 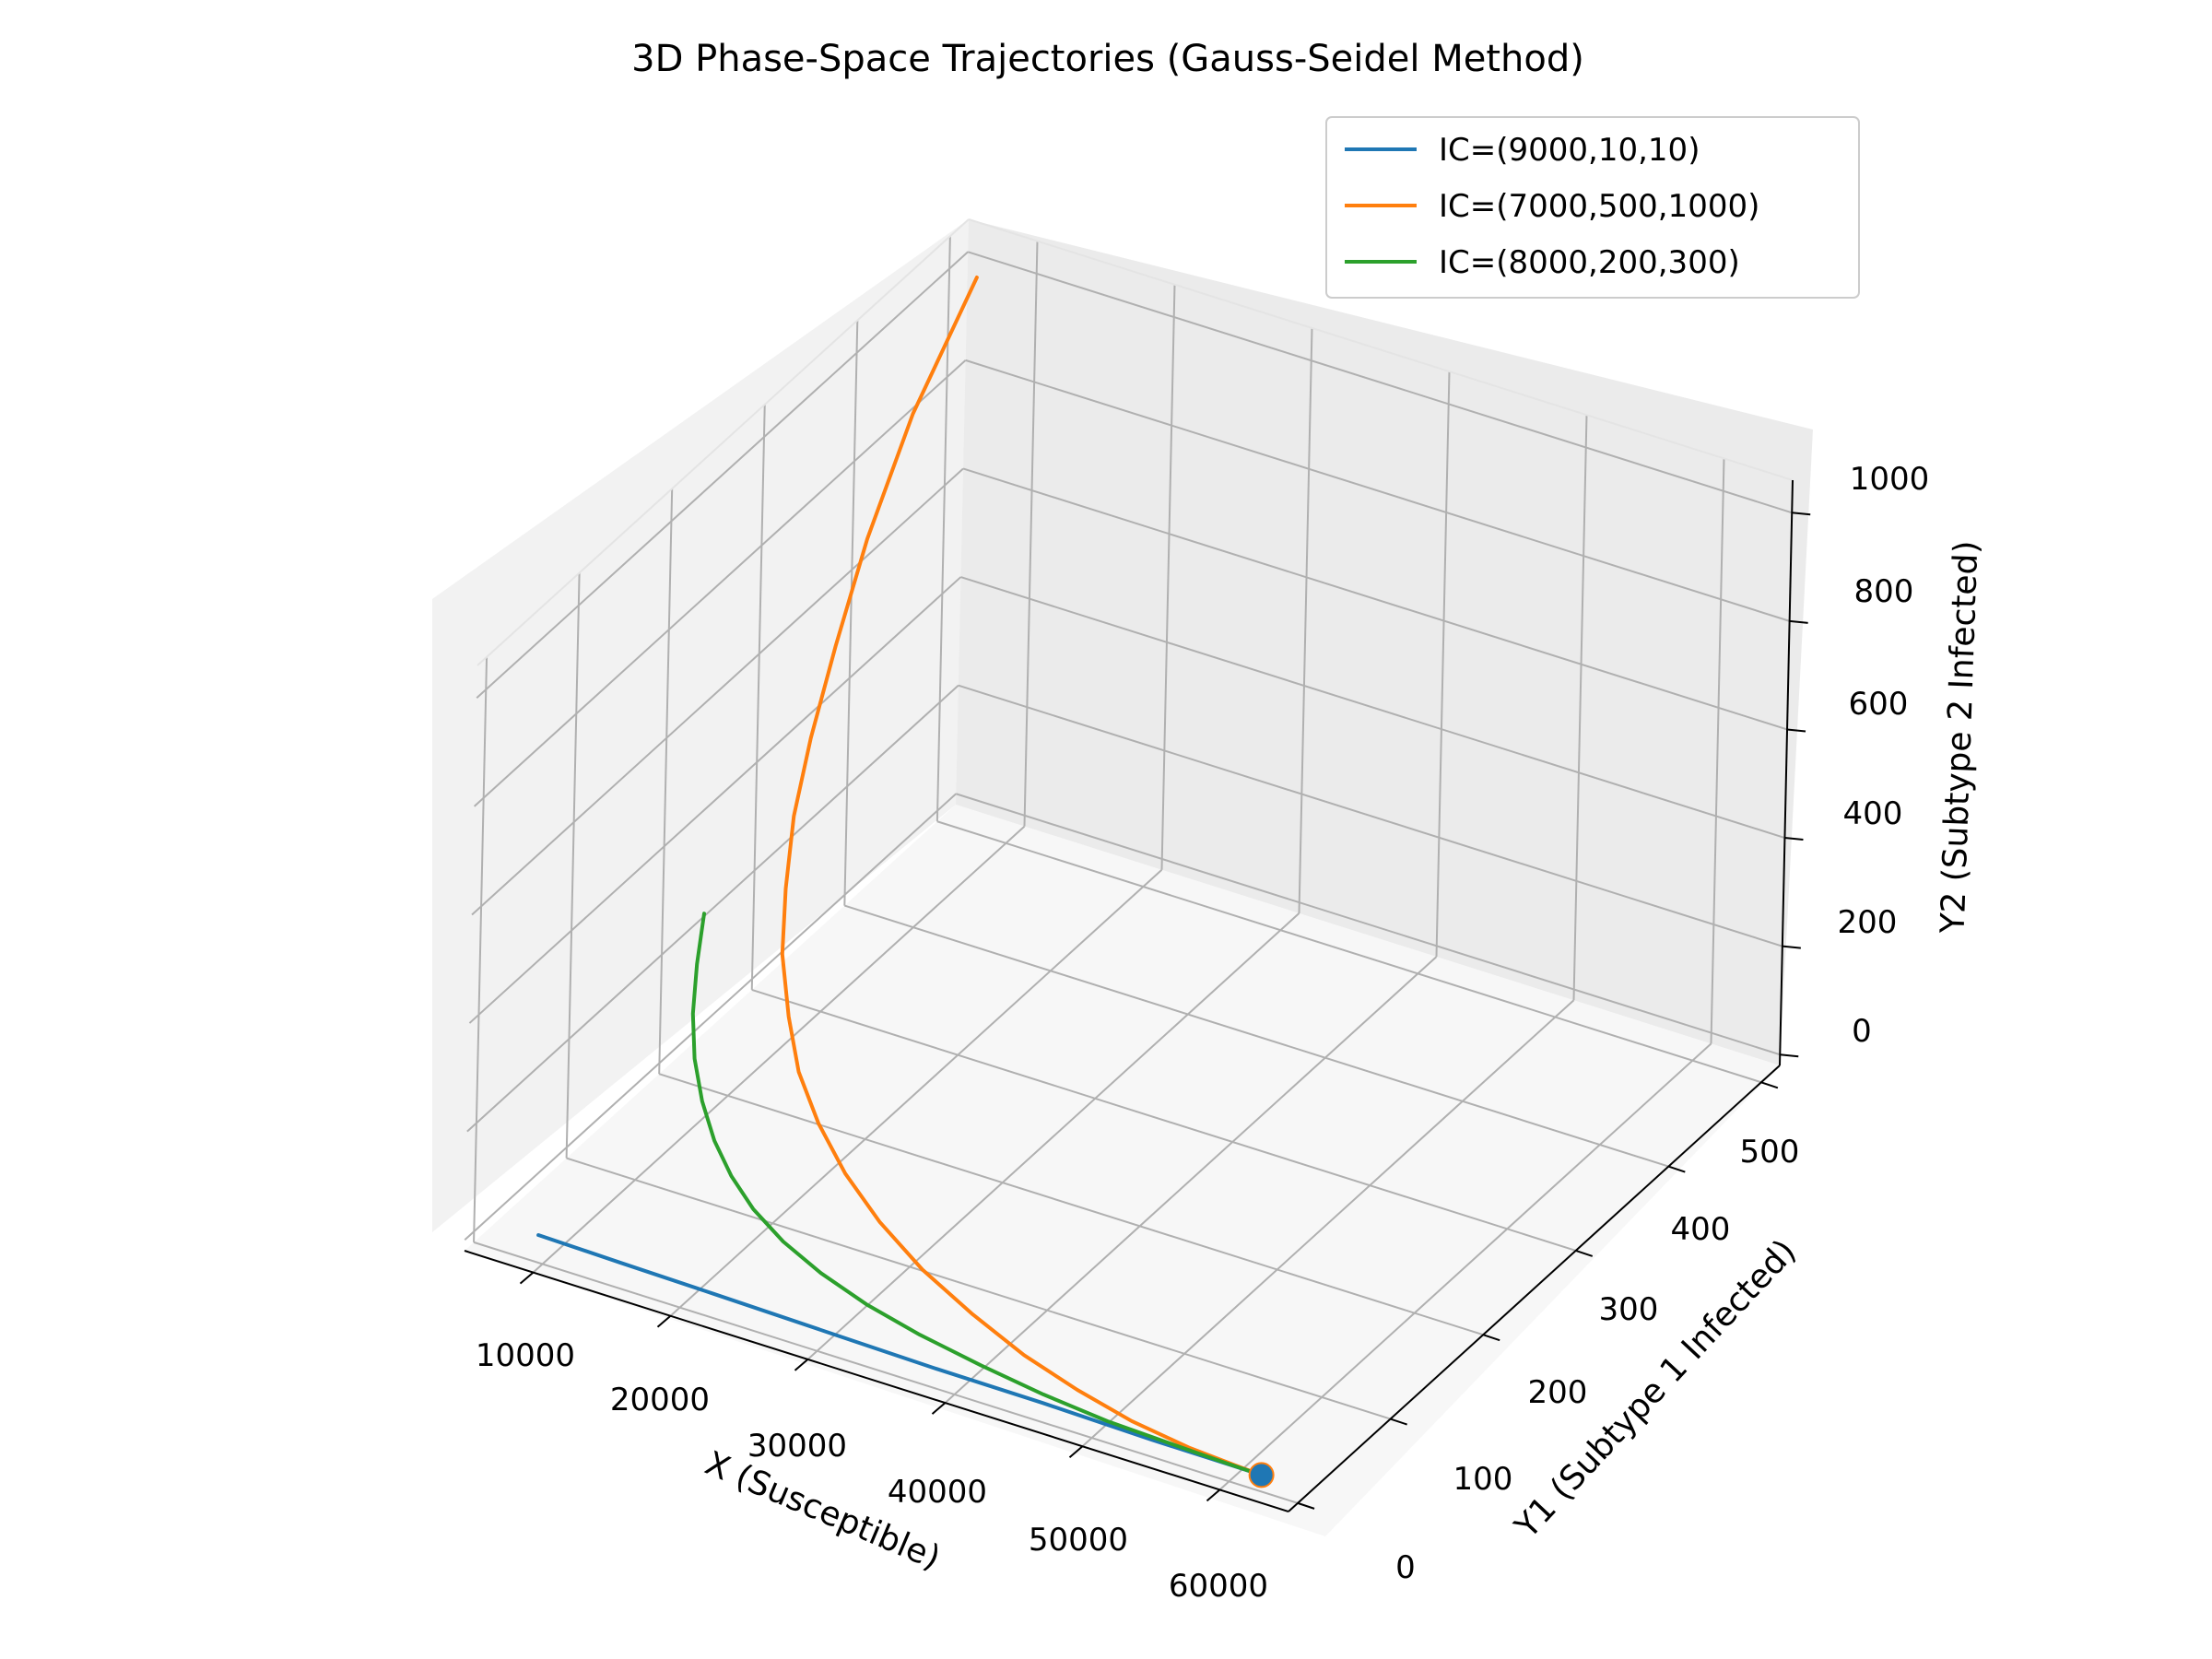 What do you see at coordinates (525, 1355) in the screenshot?
I see `x-tick-label: 10000` at bounding box center [525, 1355].